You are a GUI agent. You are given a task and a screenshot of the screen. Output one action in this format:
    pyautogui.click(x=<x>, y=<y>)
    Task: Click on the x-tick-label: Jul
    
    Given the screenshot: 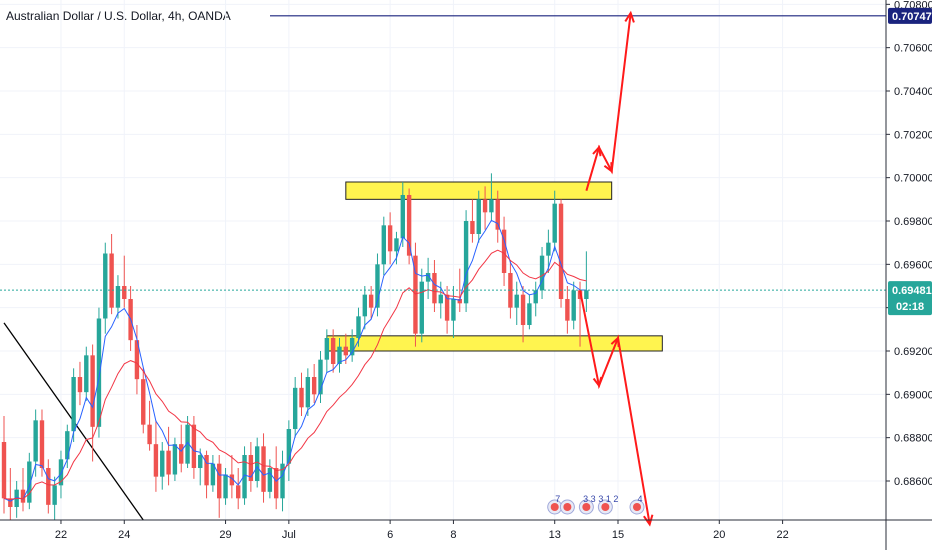 What is the action you would take?
    pyautogui.click(x=289, y=535)
    